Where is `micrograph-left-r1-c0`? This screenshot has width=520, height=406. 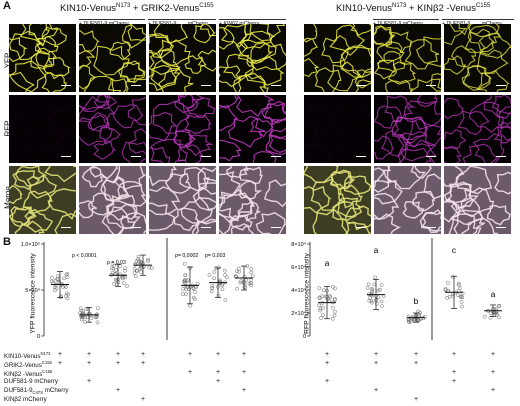 micrograph-left-r1-c0 is located at coordinates (42, 129).